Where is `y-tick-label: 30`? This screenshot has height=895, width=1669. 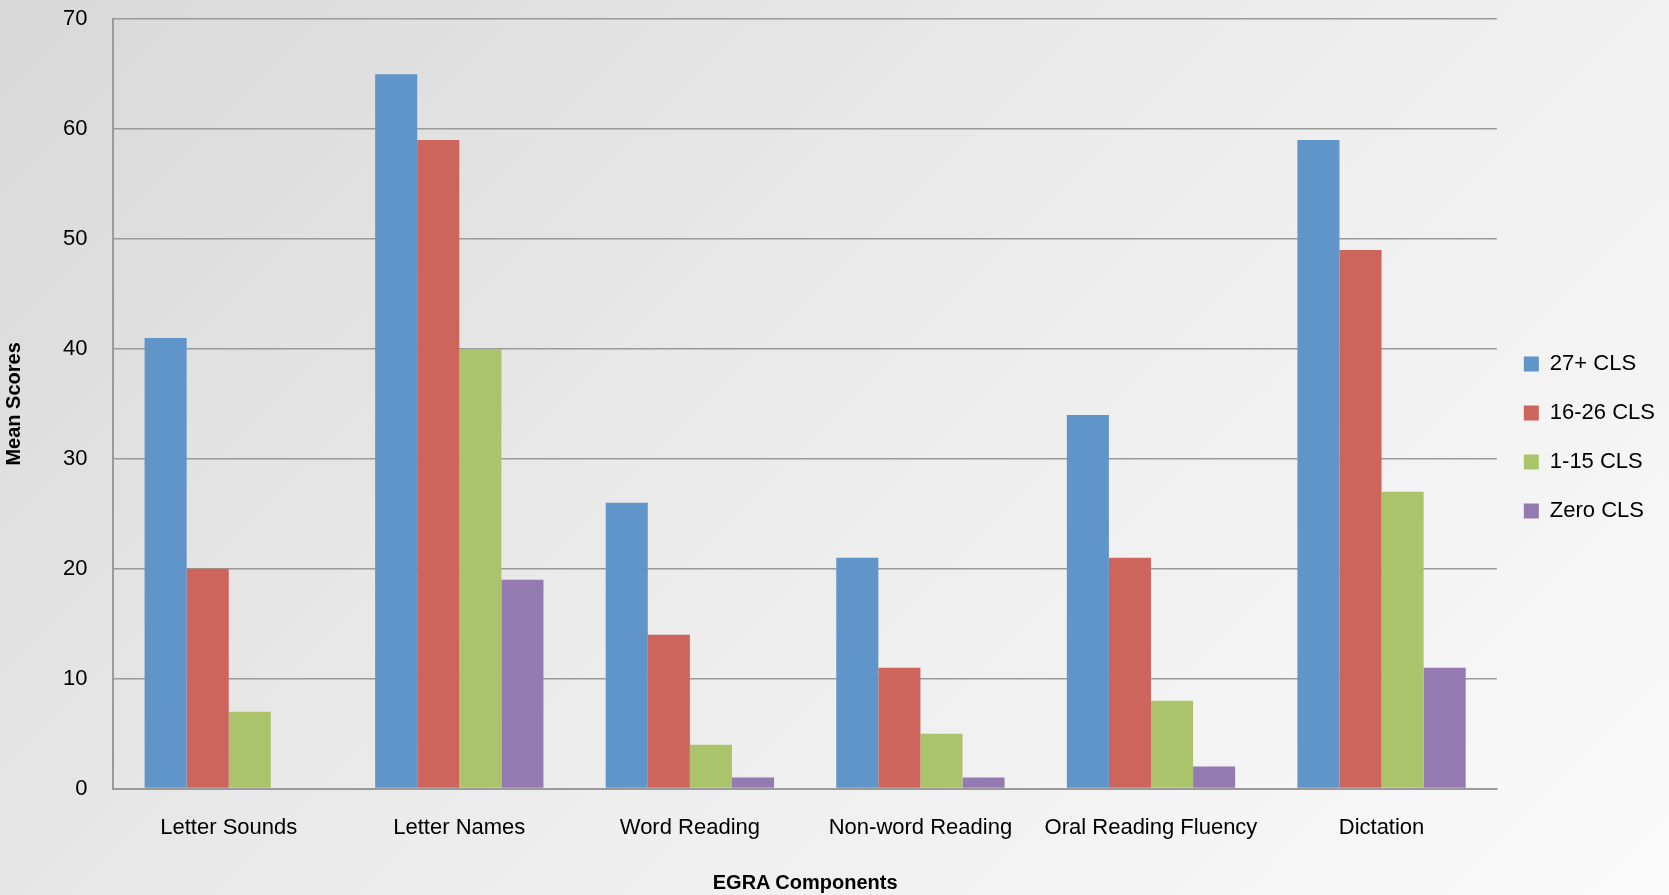 y-tick-label: 30 is located at coordinates (75, 457).